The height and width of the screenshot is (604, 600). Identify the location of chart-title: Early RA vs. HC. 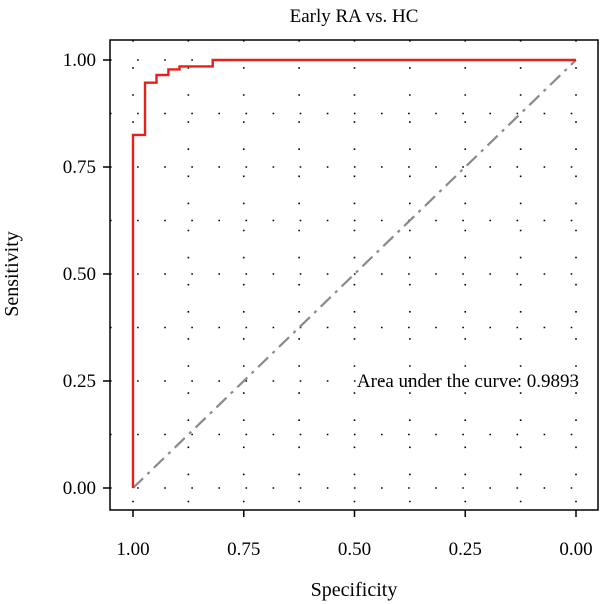
(354, 16).